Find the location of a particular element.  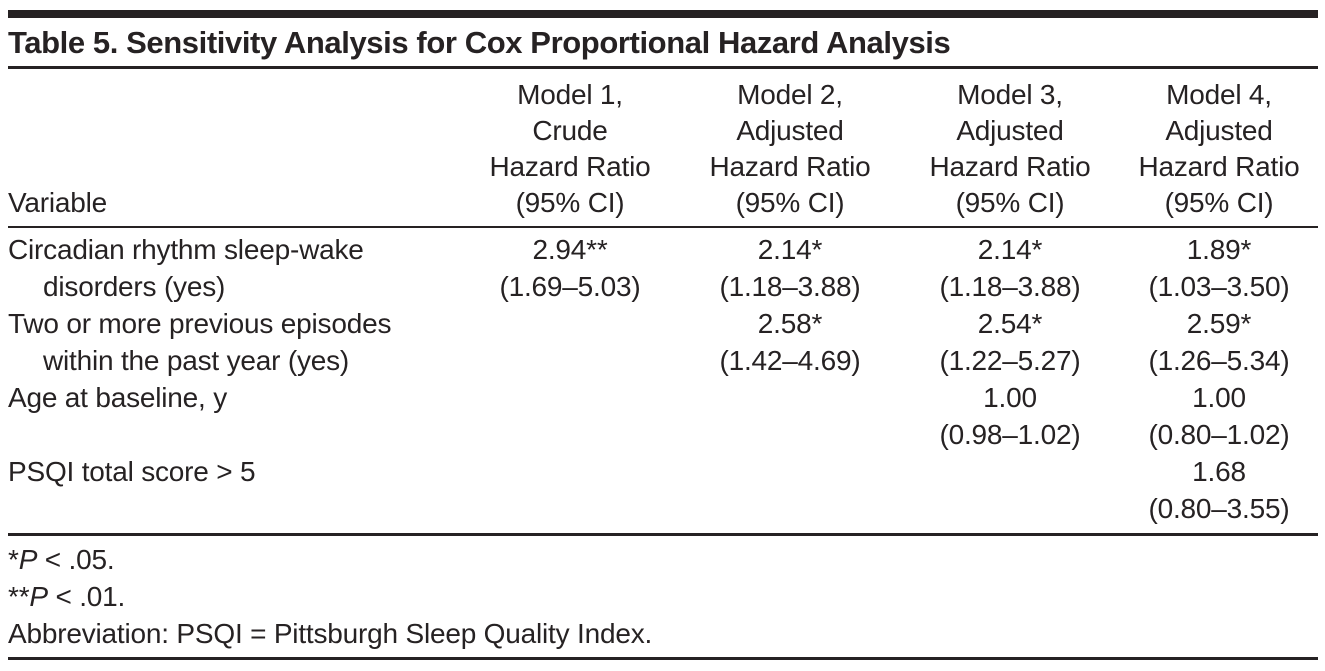

column-header-model-4: Model 4, Adjusted Hazard Ratio (95% CI) is located at coordinates (1219, 149).